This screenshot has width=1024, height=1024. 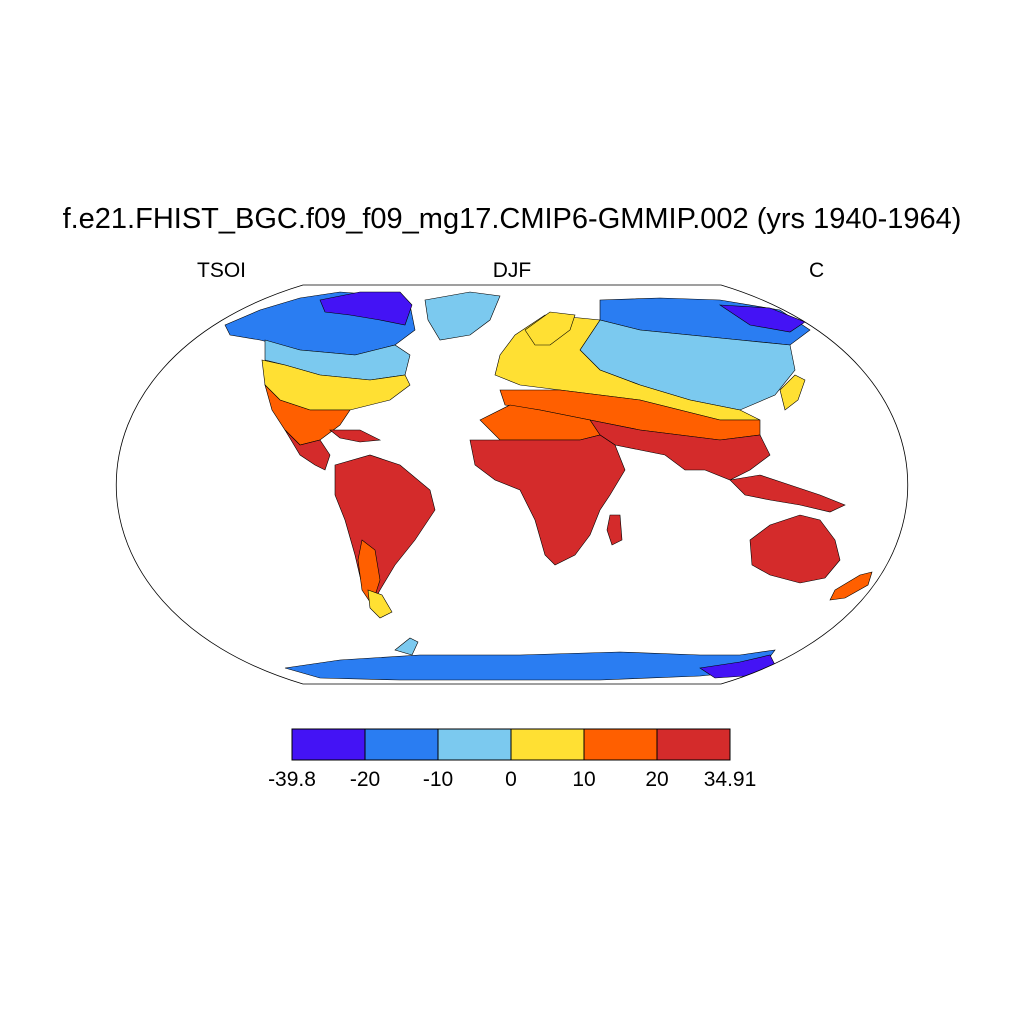 What do you see at coordinates (730, 779) in the screenshot?
I see `colorbar-label-6: 34.91` at bounding box center [730, 779].